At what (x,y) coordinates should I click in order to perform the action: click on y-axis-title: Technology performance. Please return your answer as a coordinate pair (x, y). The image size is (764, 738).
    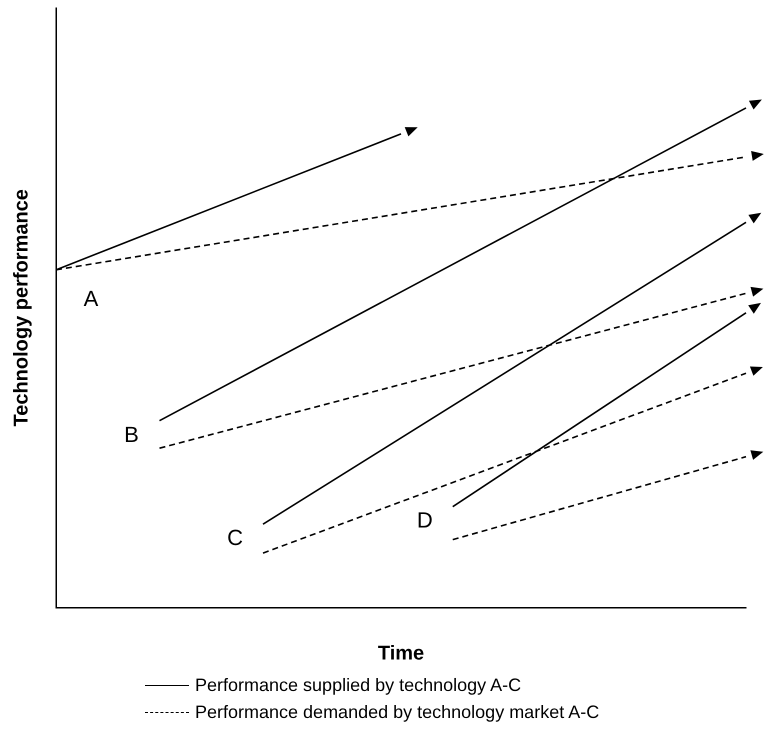
    Looking at the image, I should click on (21, 308).